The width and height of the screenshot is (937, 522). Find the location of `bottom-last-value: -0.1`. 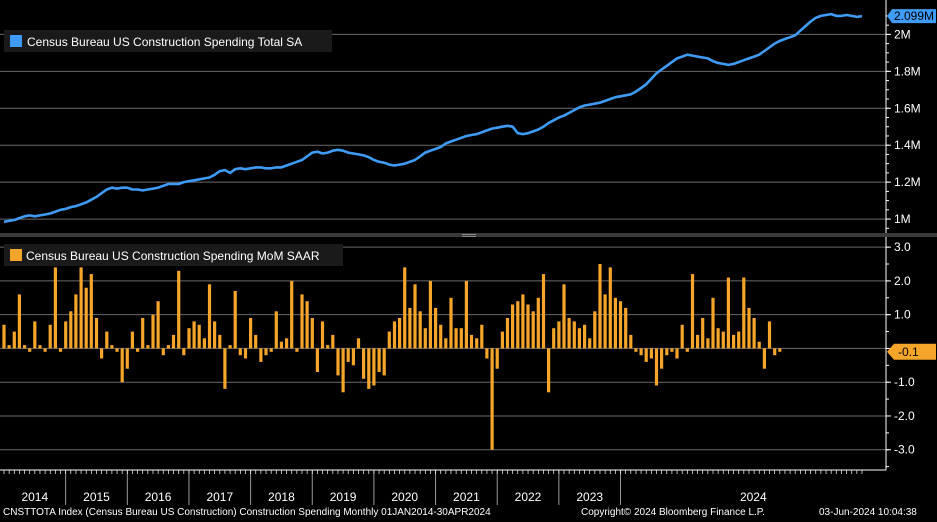

bottom-last-value: -0.1 is located at coordinates (908, 352).